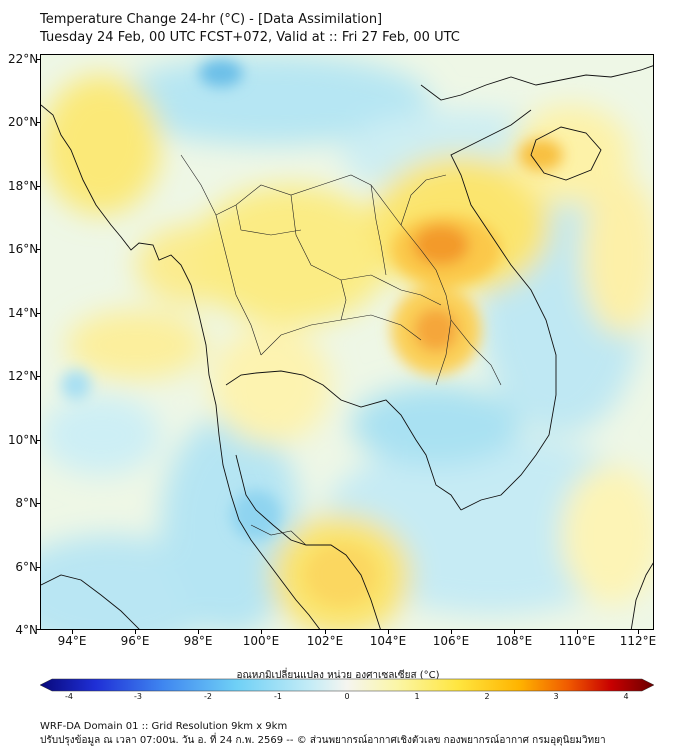 This screenshot has width=676, height=756. I want to click on colorbar-tick-label: 0, so click(347, 696).